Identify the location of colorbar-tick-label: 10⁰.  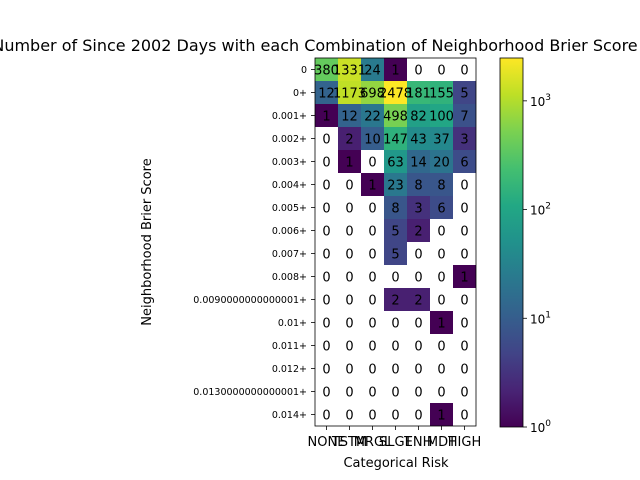
(540, 427).